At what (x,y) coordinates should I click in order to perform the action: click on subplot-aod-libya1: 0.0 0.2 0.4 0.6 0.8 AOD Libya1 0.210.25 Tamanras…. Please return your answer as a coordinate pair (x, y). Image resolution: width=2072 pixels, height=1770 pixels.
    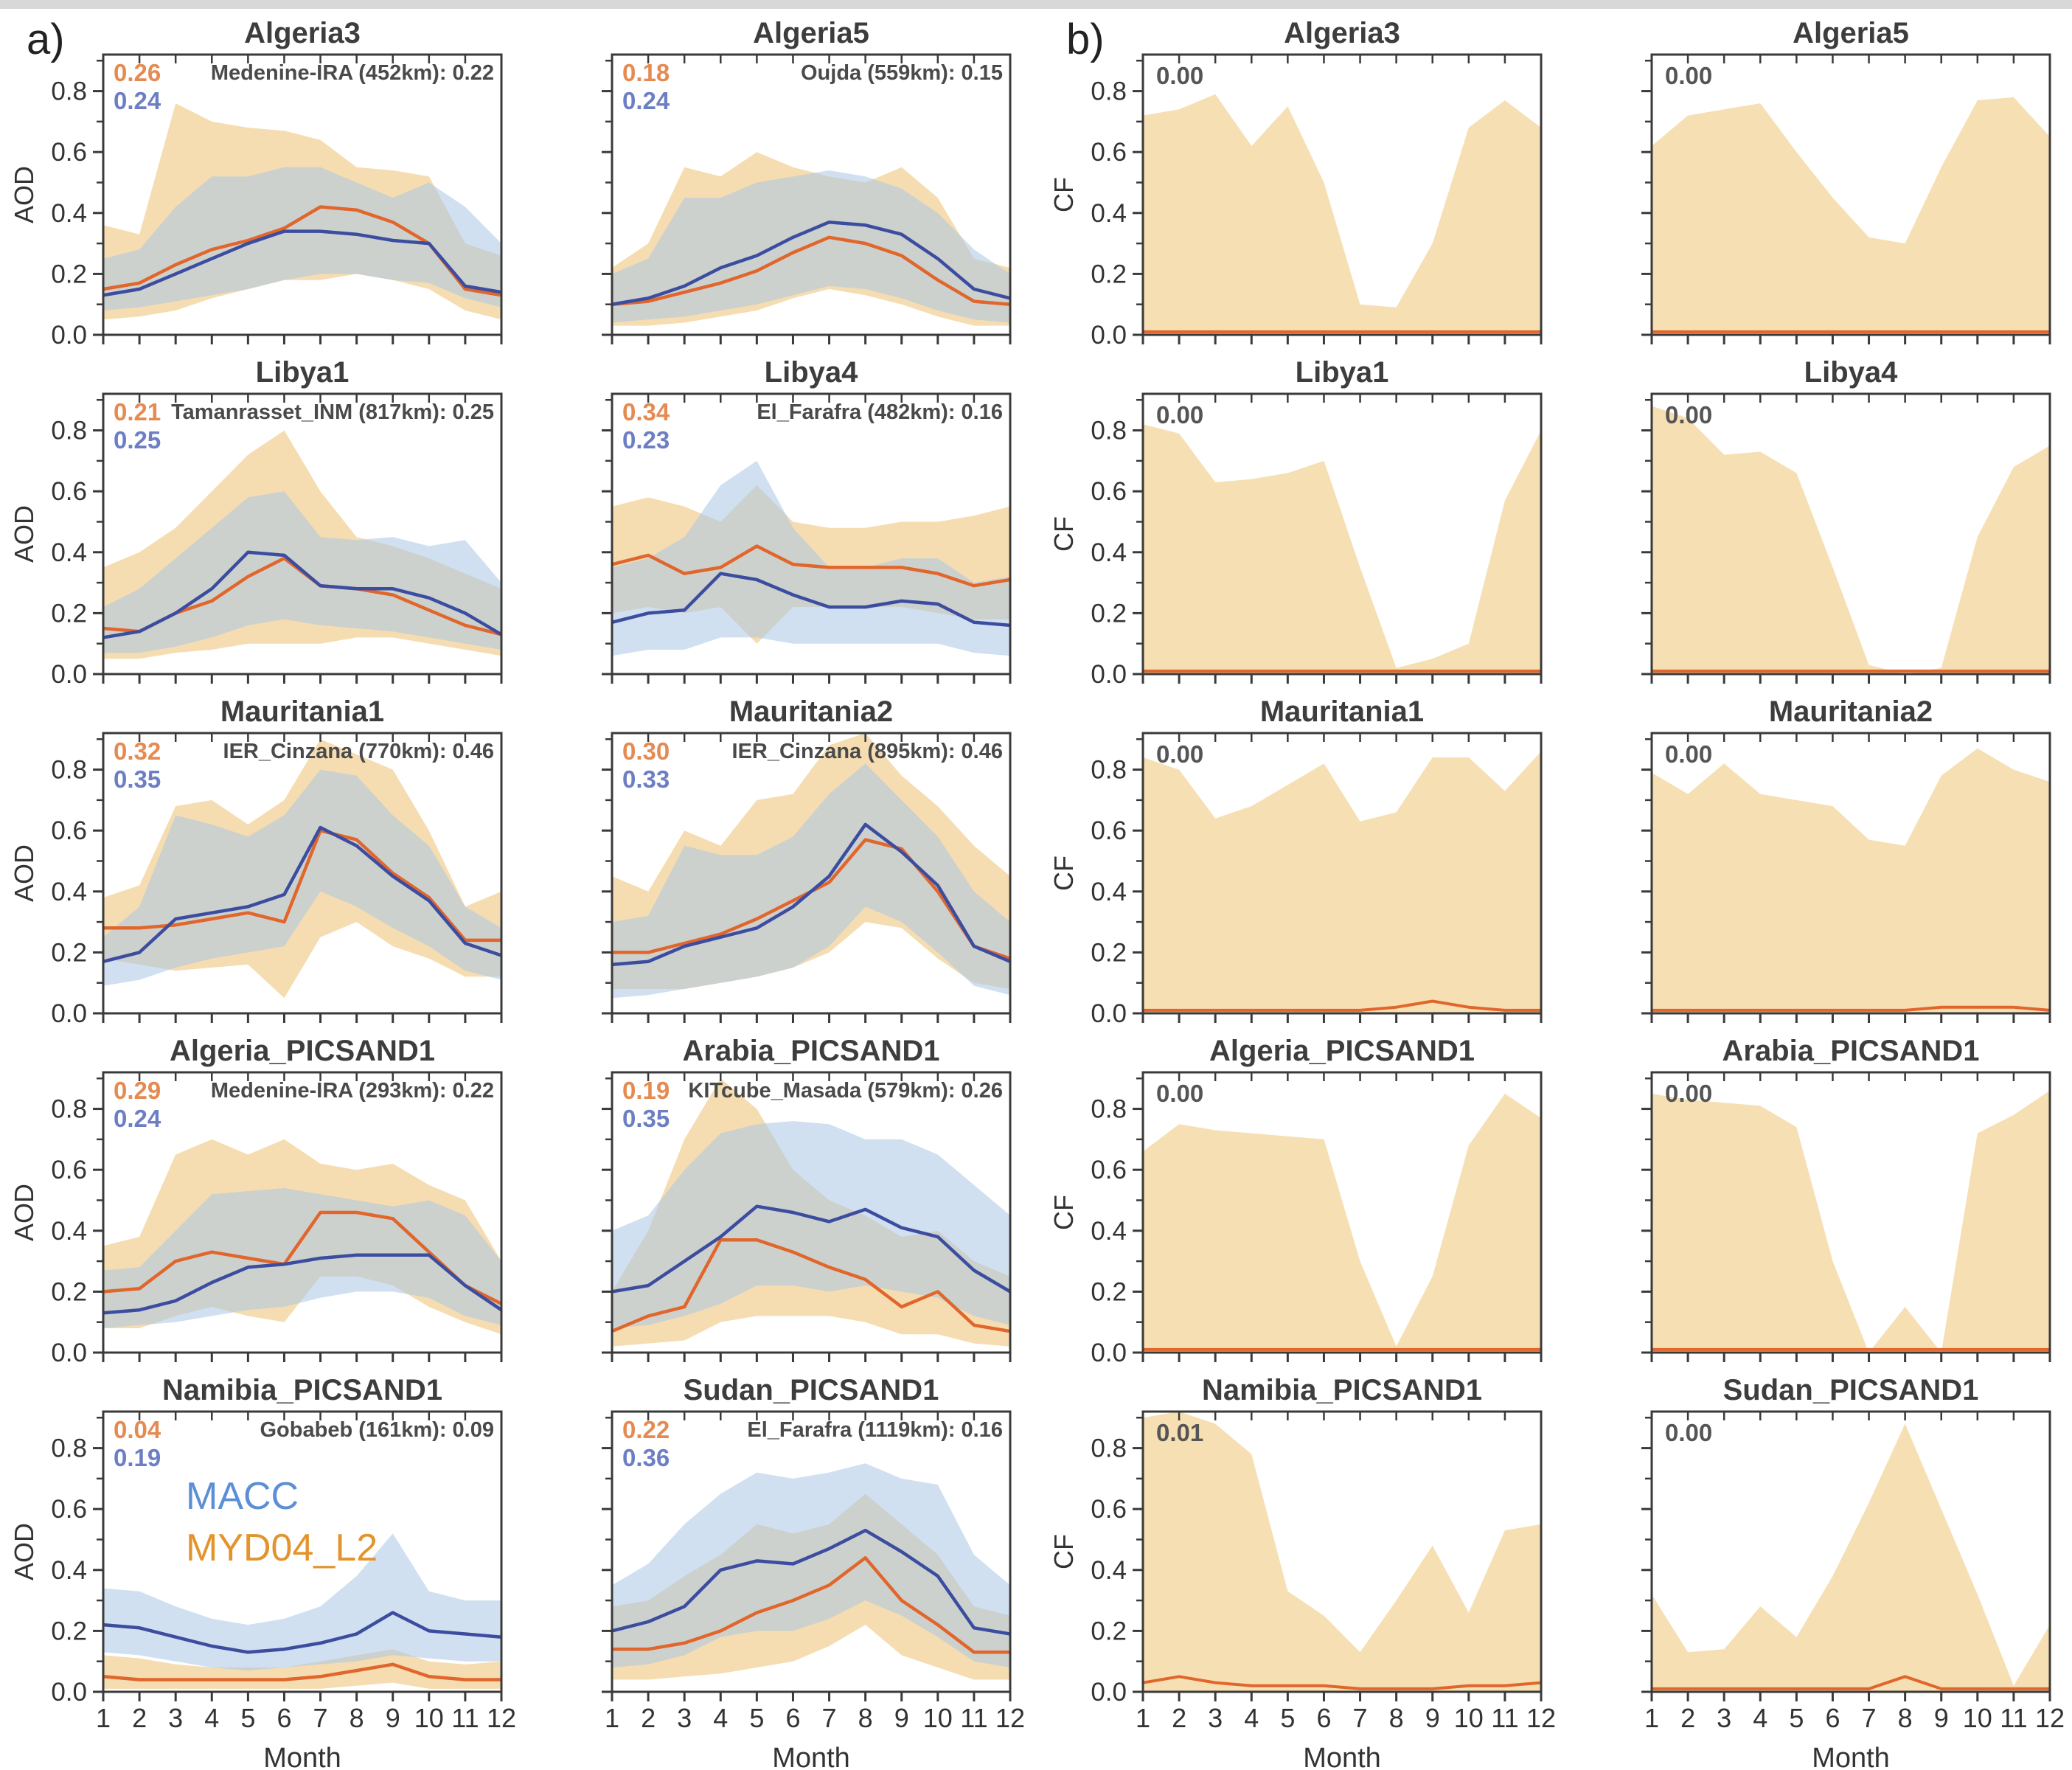
    Looking at the image, I should click on (256, 522).